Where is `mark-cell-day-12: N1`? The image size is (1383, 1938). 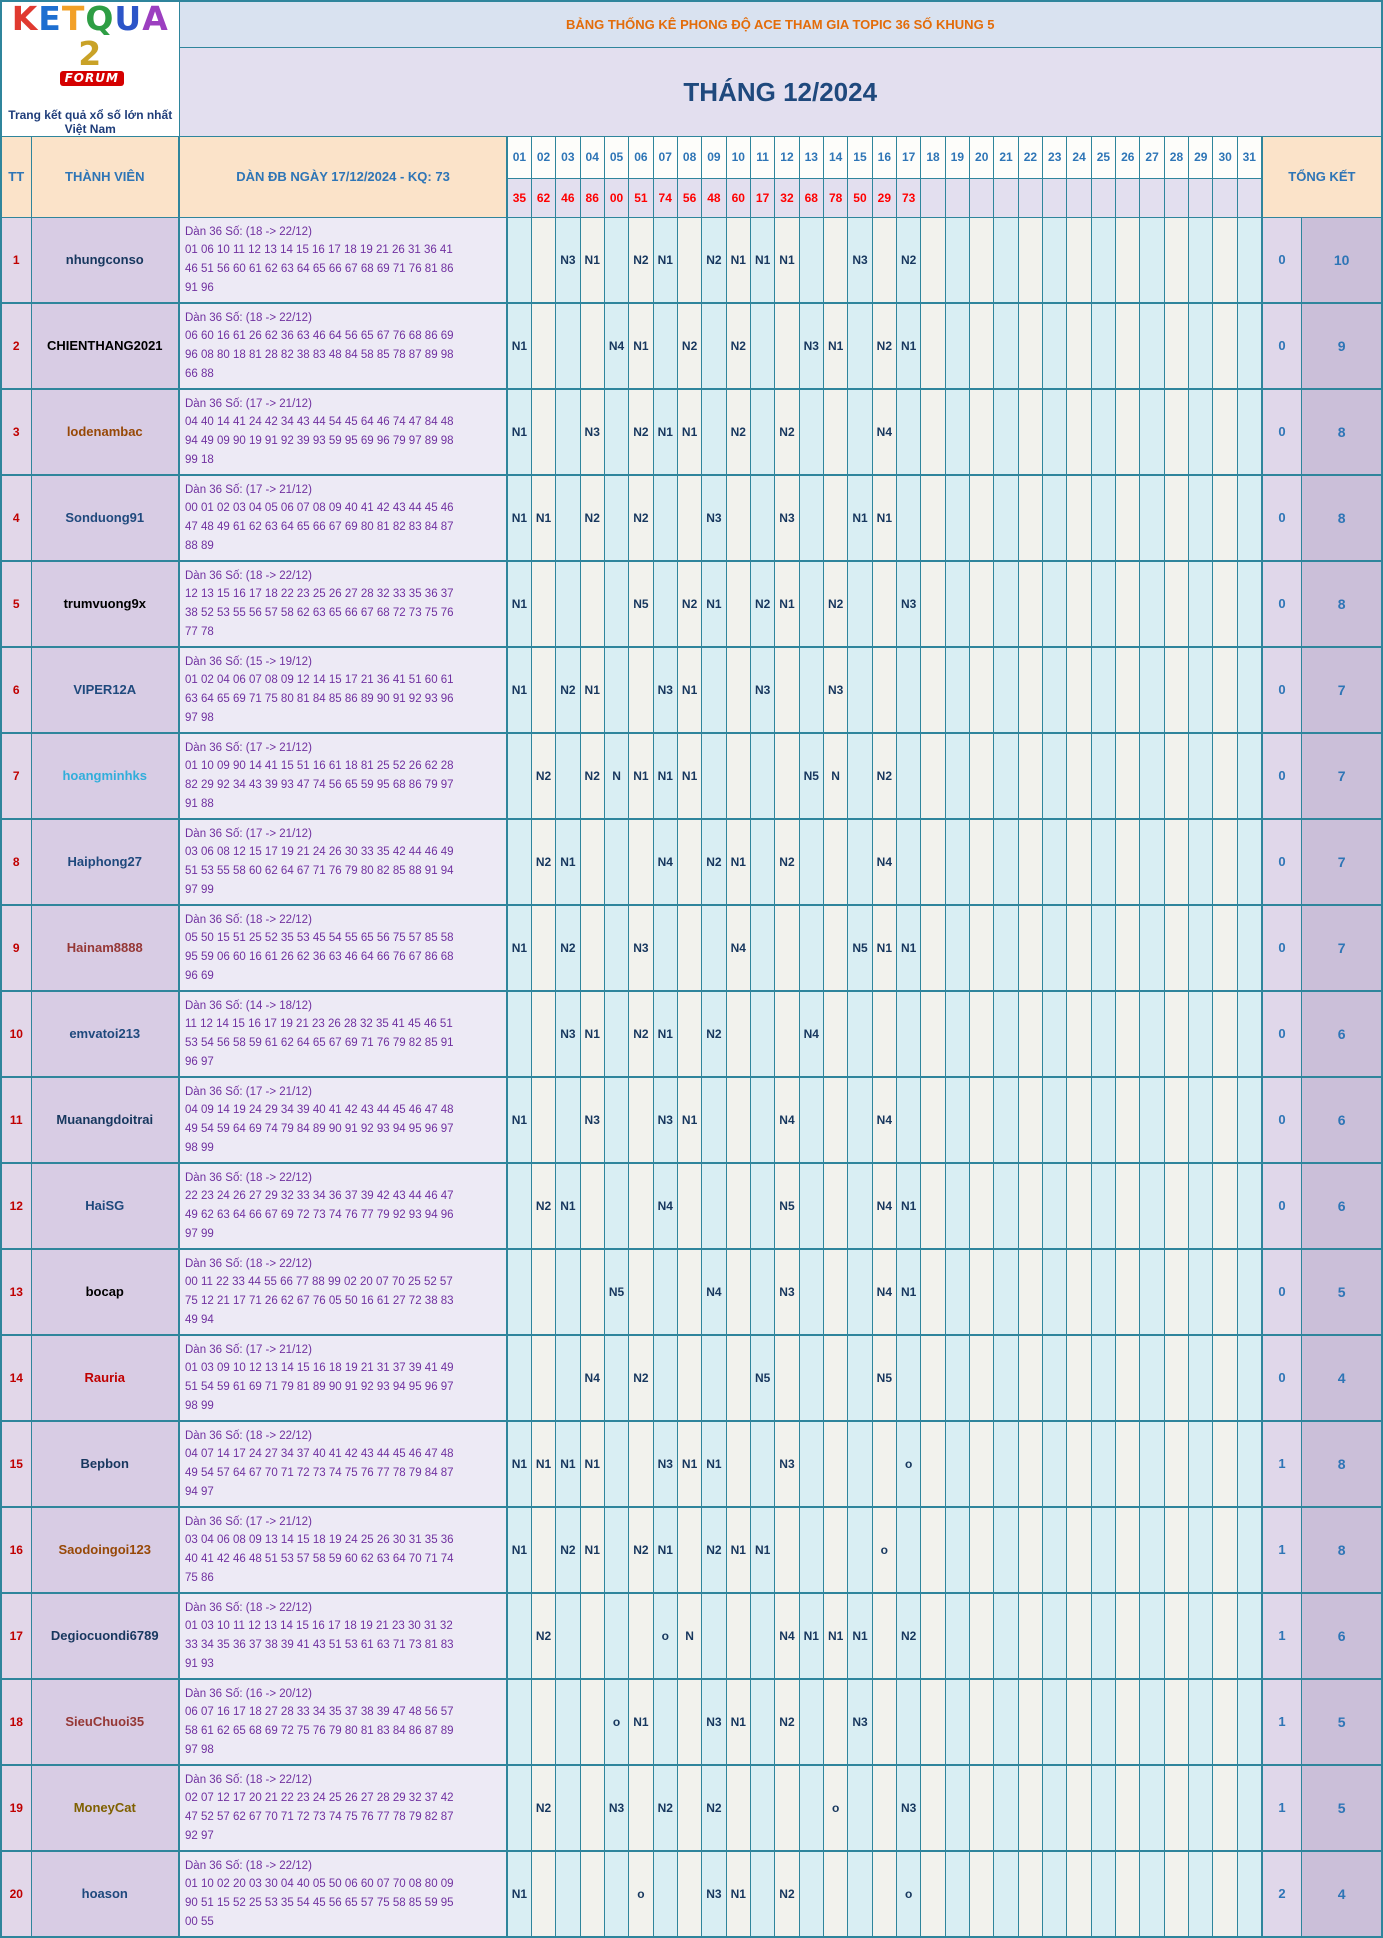
mark-cell-day-12: N1 is located at coordinates (787, 260).